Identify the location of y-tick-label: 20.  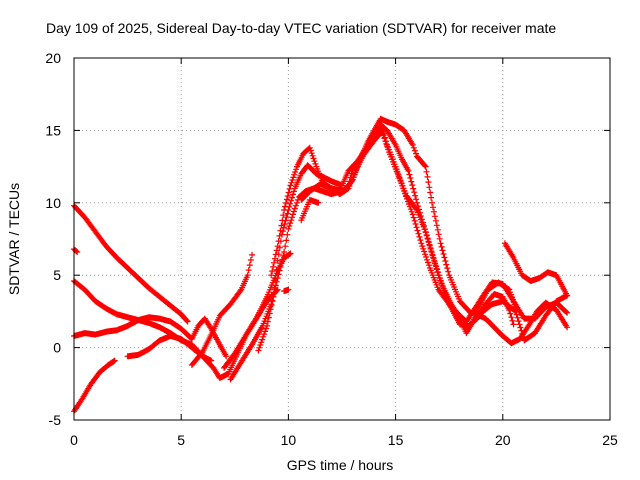
(53, 58).